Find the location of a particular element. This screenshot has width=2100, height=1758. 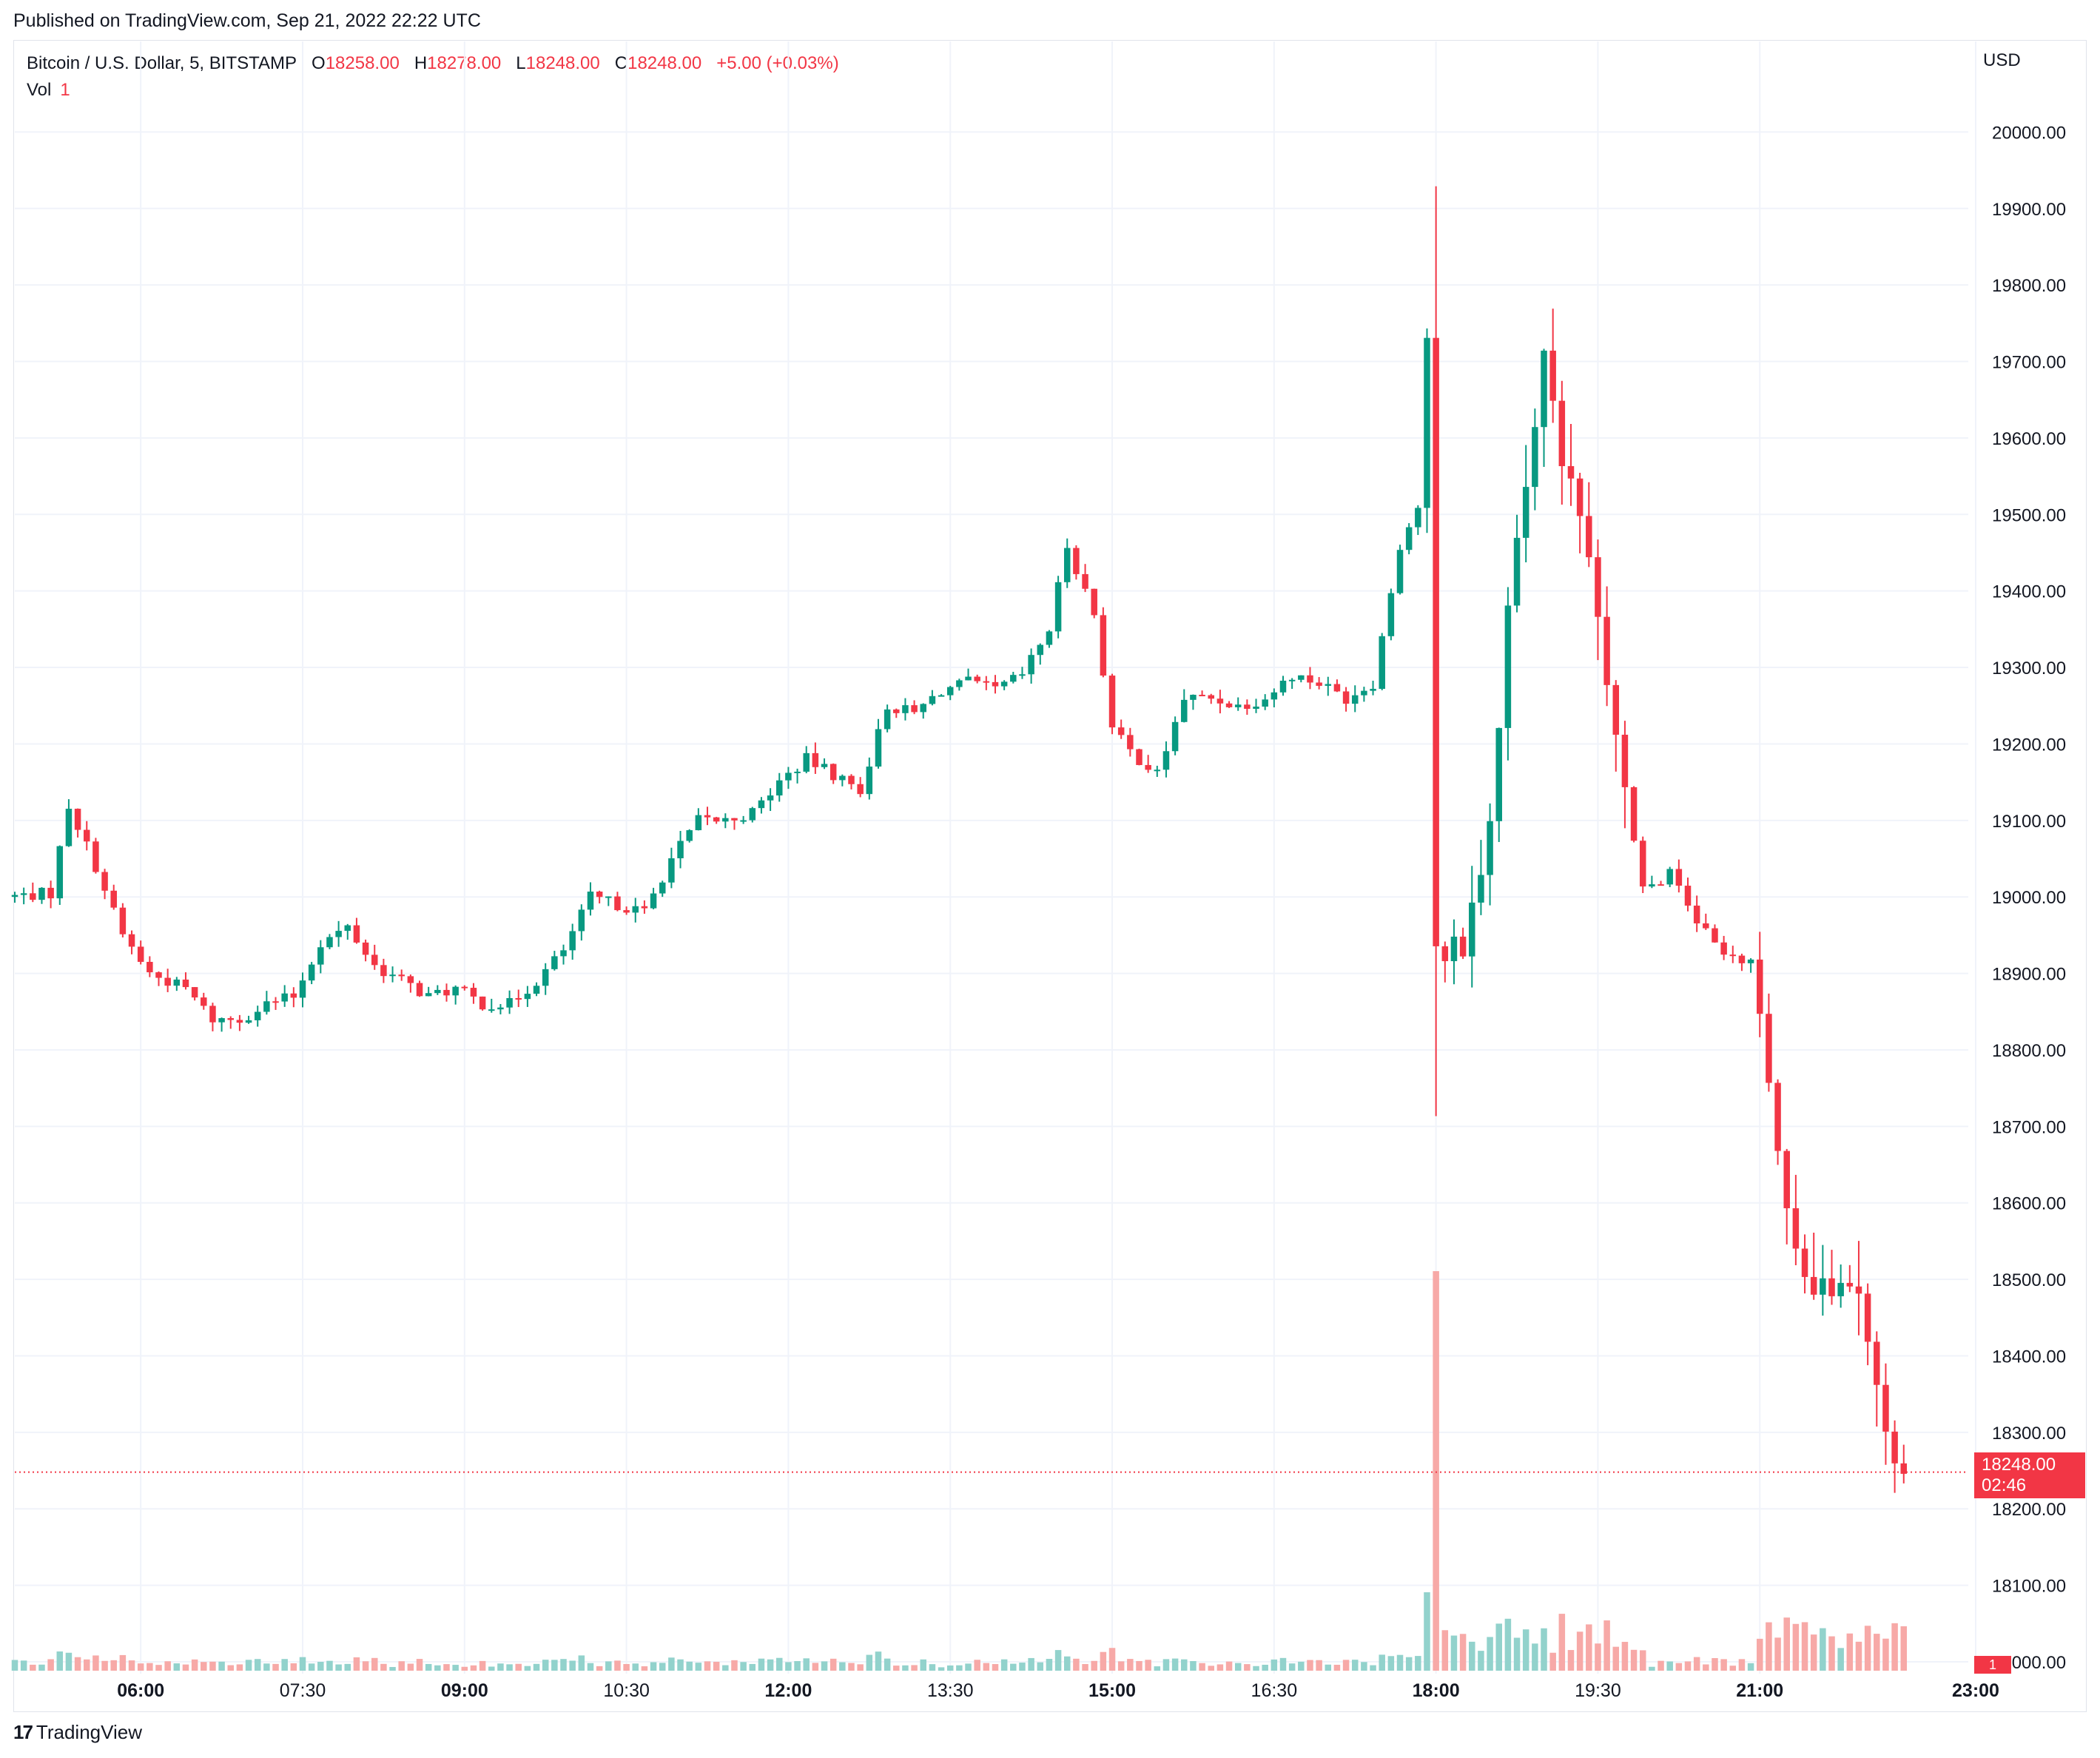

currency-label: USD is located at coordinates (2002, 60).